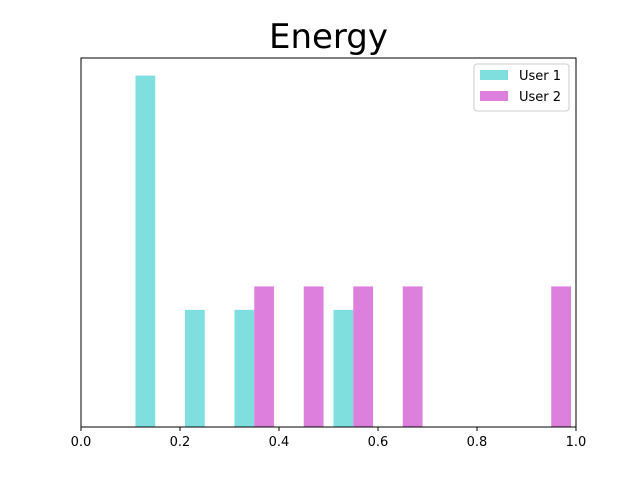 The height and width of the screenshot is (480, 640). Describe the element at coordinates (328, 37) in the screenshot. I see `chart-title: Energy` at that location.